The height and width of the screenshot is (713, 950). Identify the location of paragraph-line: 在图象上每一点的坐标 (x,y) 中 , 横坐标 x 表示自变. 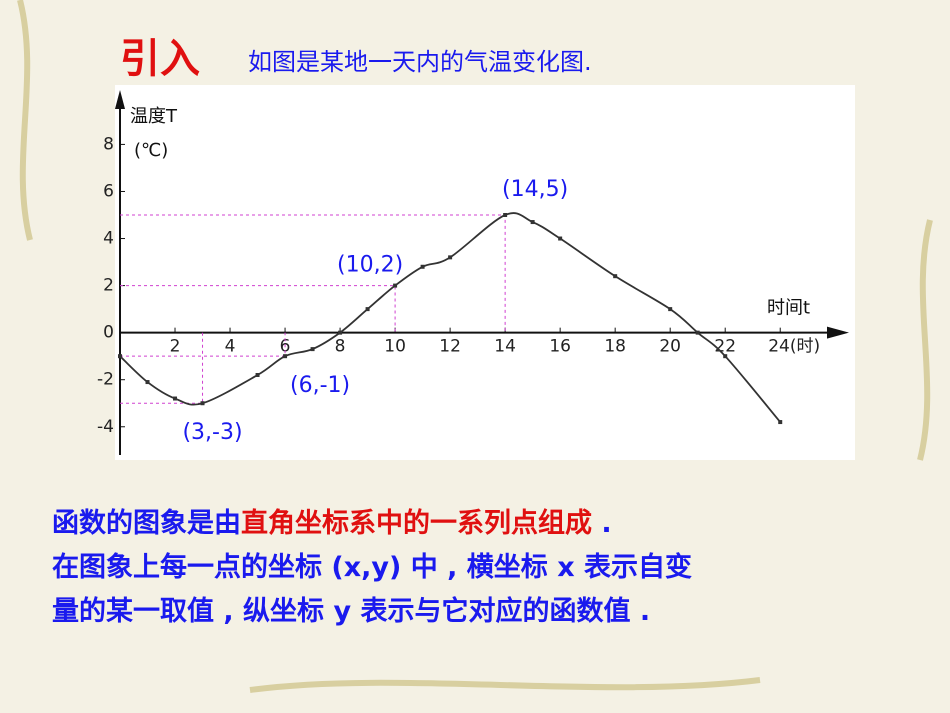
(372, 567).